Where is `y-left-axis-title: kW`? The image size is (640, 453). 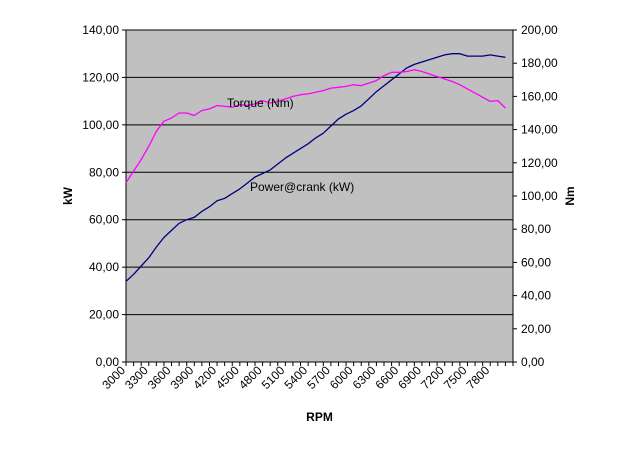 y-left-axis-title: kW is located at coordinates (68, 195).